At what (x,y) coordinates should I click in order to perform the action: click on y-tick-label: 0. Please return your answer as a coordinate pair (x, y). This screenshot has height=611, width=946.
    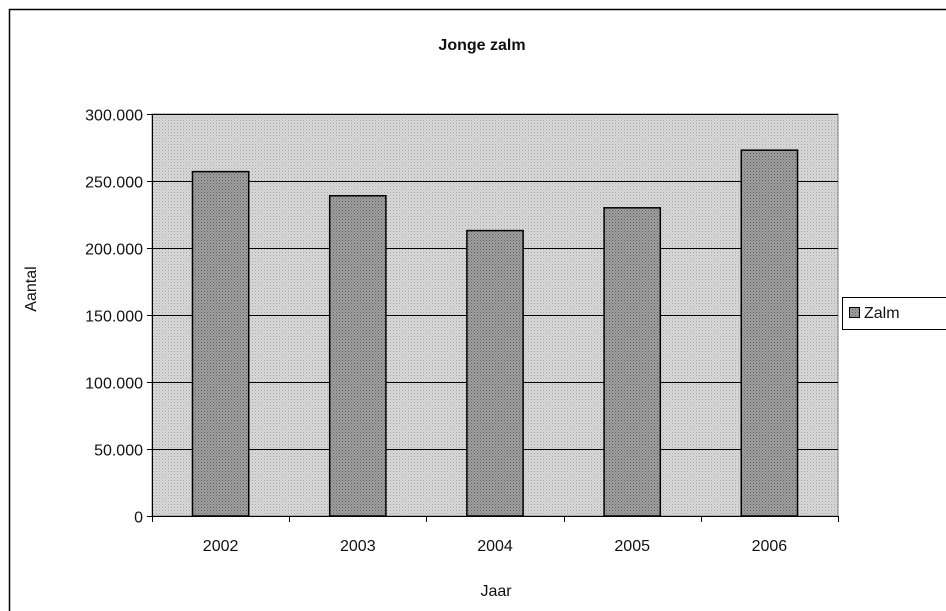
    Looking at the image, I should click on (138, 518).